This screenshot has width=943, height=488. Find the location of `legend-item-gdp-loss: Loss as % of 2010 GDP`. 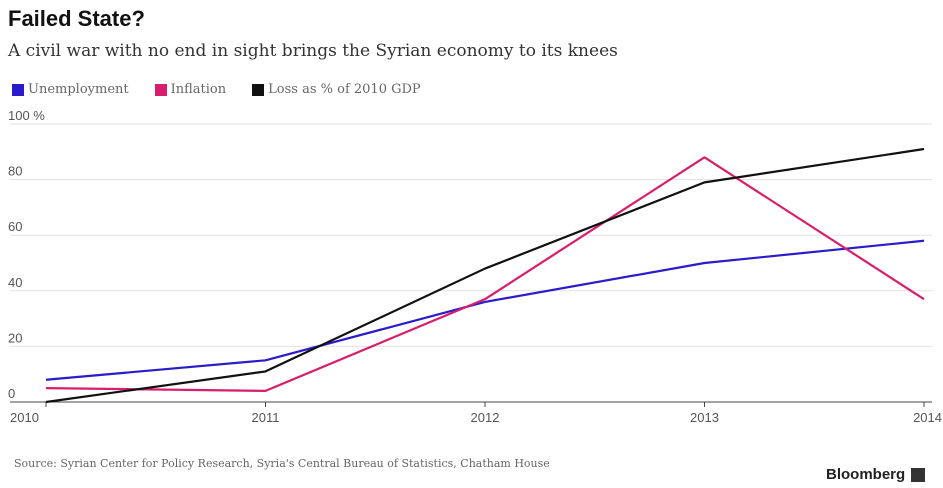

legend-item-gdp-loss: Loss as % of 2010 GDP is located at coordinates (336, 89).